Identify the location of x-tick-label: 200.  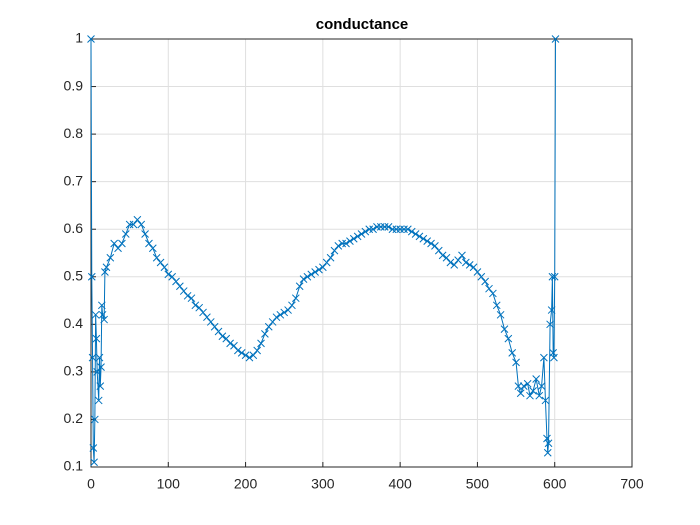
(246, 484).